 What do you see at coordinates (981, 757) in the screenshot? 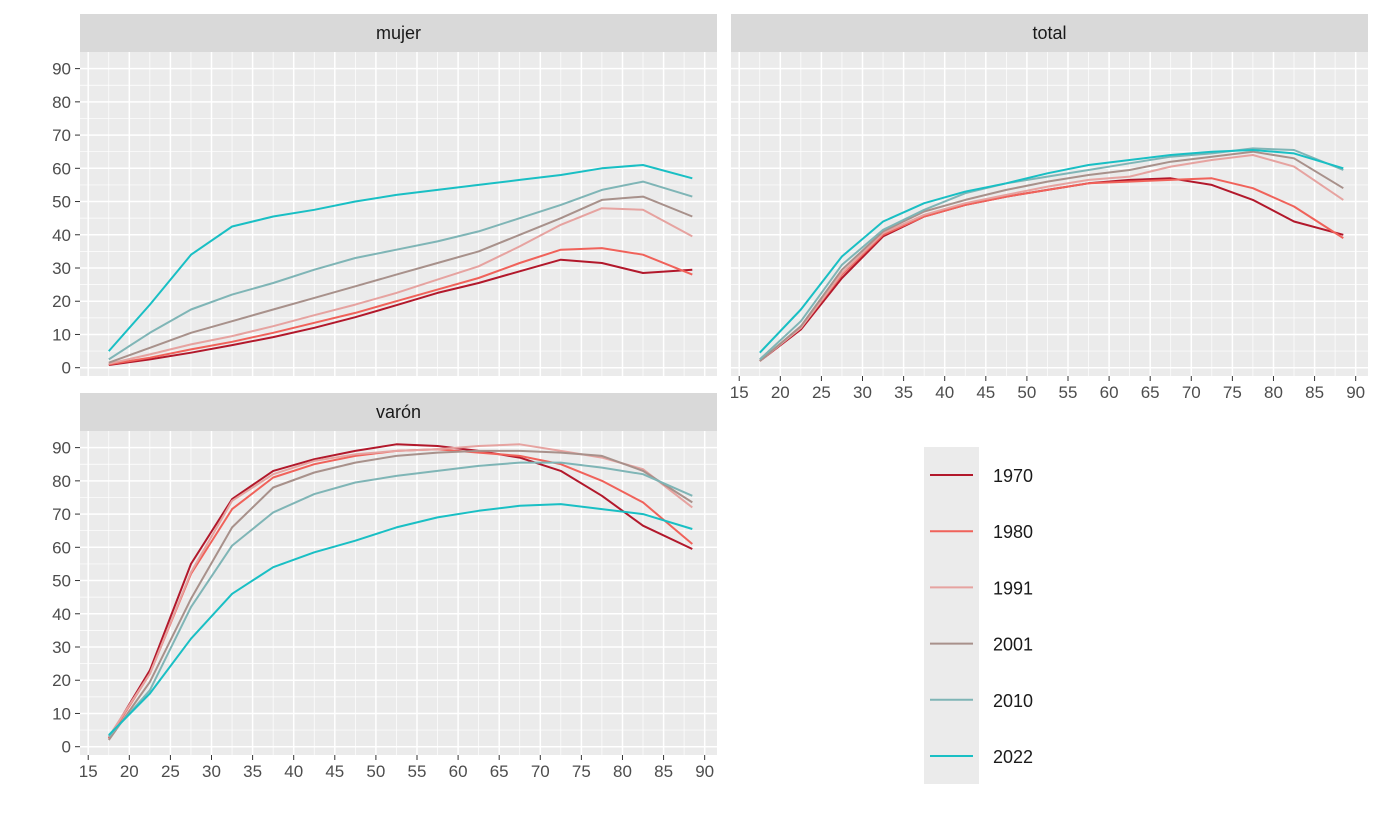
I see `legend-item-2022: 2022` at bounding box center [981, 757].